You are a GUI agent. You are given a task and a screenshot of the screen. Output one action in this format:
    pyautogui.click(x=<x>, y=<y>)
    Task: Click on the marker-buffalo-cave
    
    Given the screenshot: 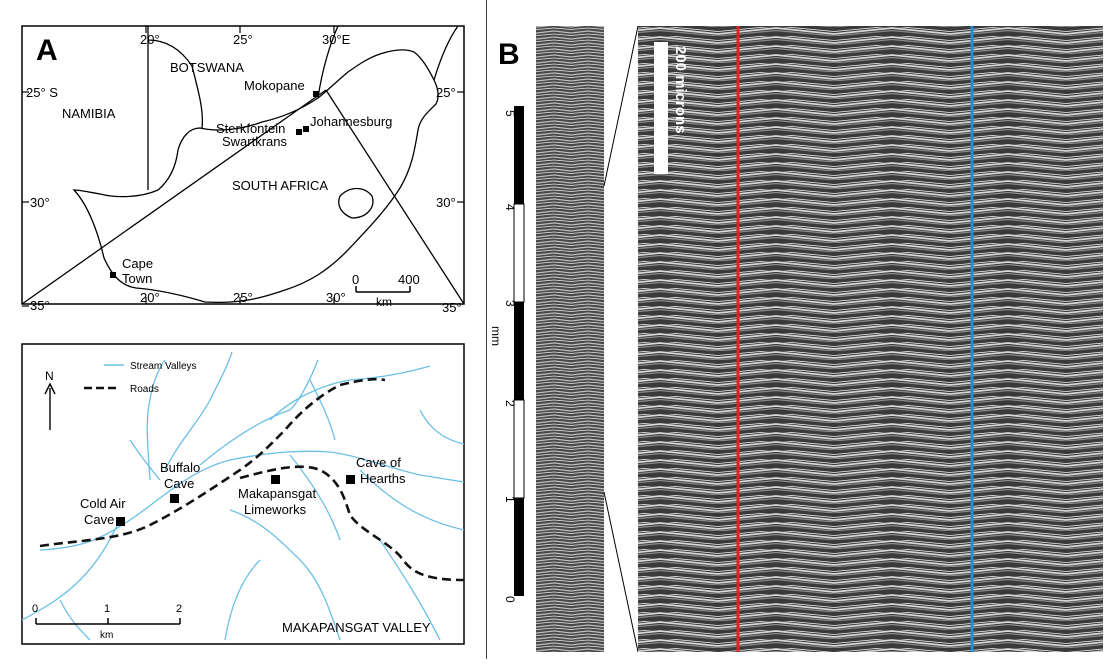 What is the action you would take?
    pyautogui.click(x=174, y=498)
    